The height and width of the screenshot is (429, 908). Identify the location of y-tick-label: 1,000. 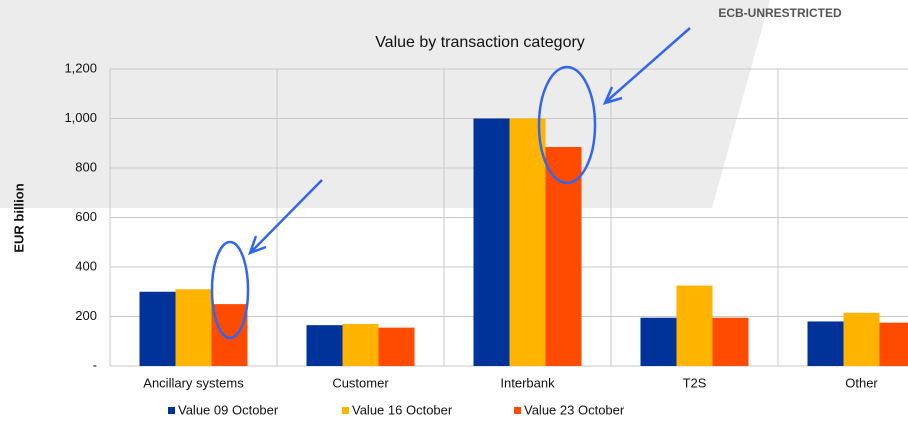
(80, 117).